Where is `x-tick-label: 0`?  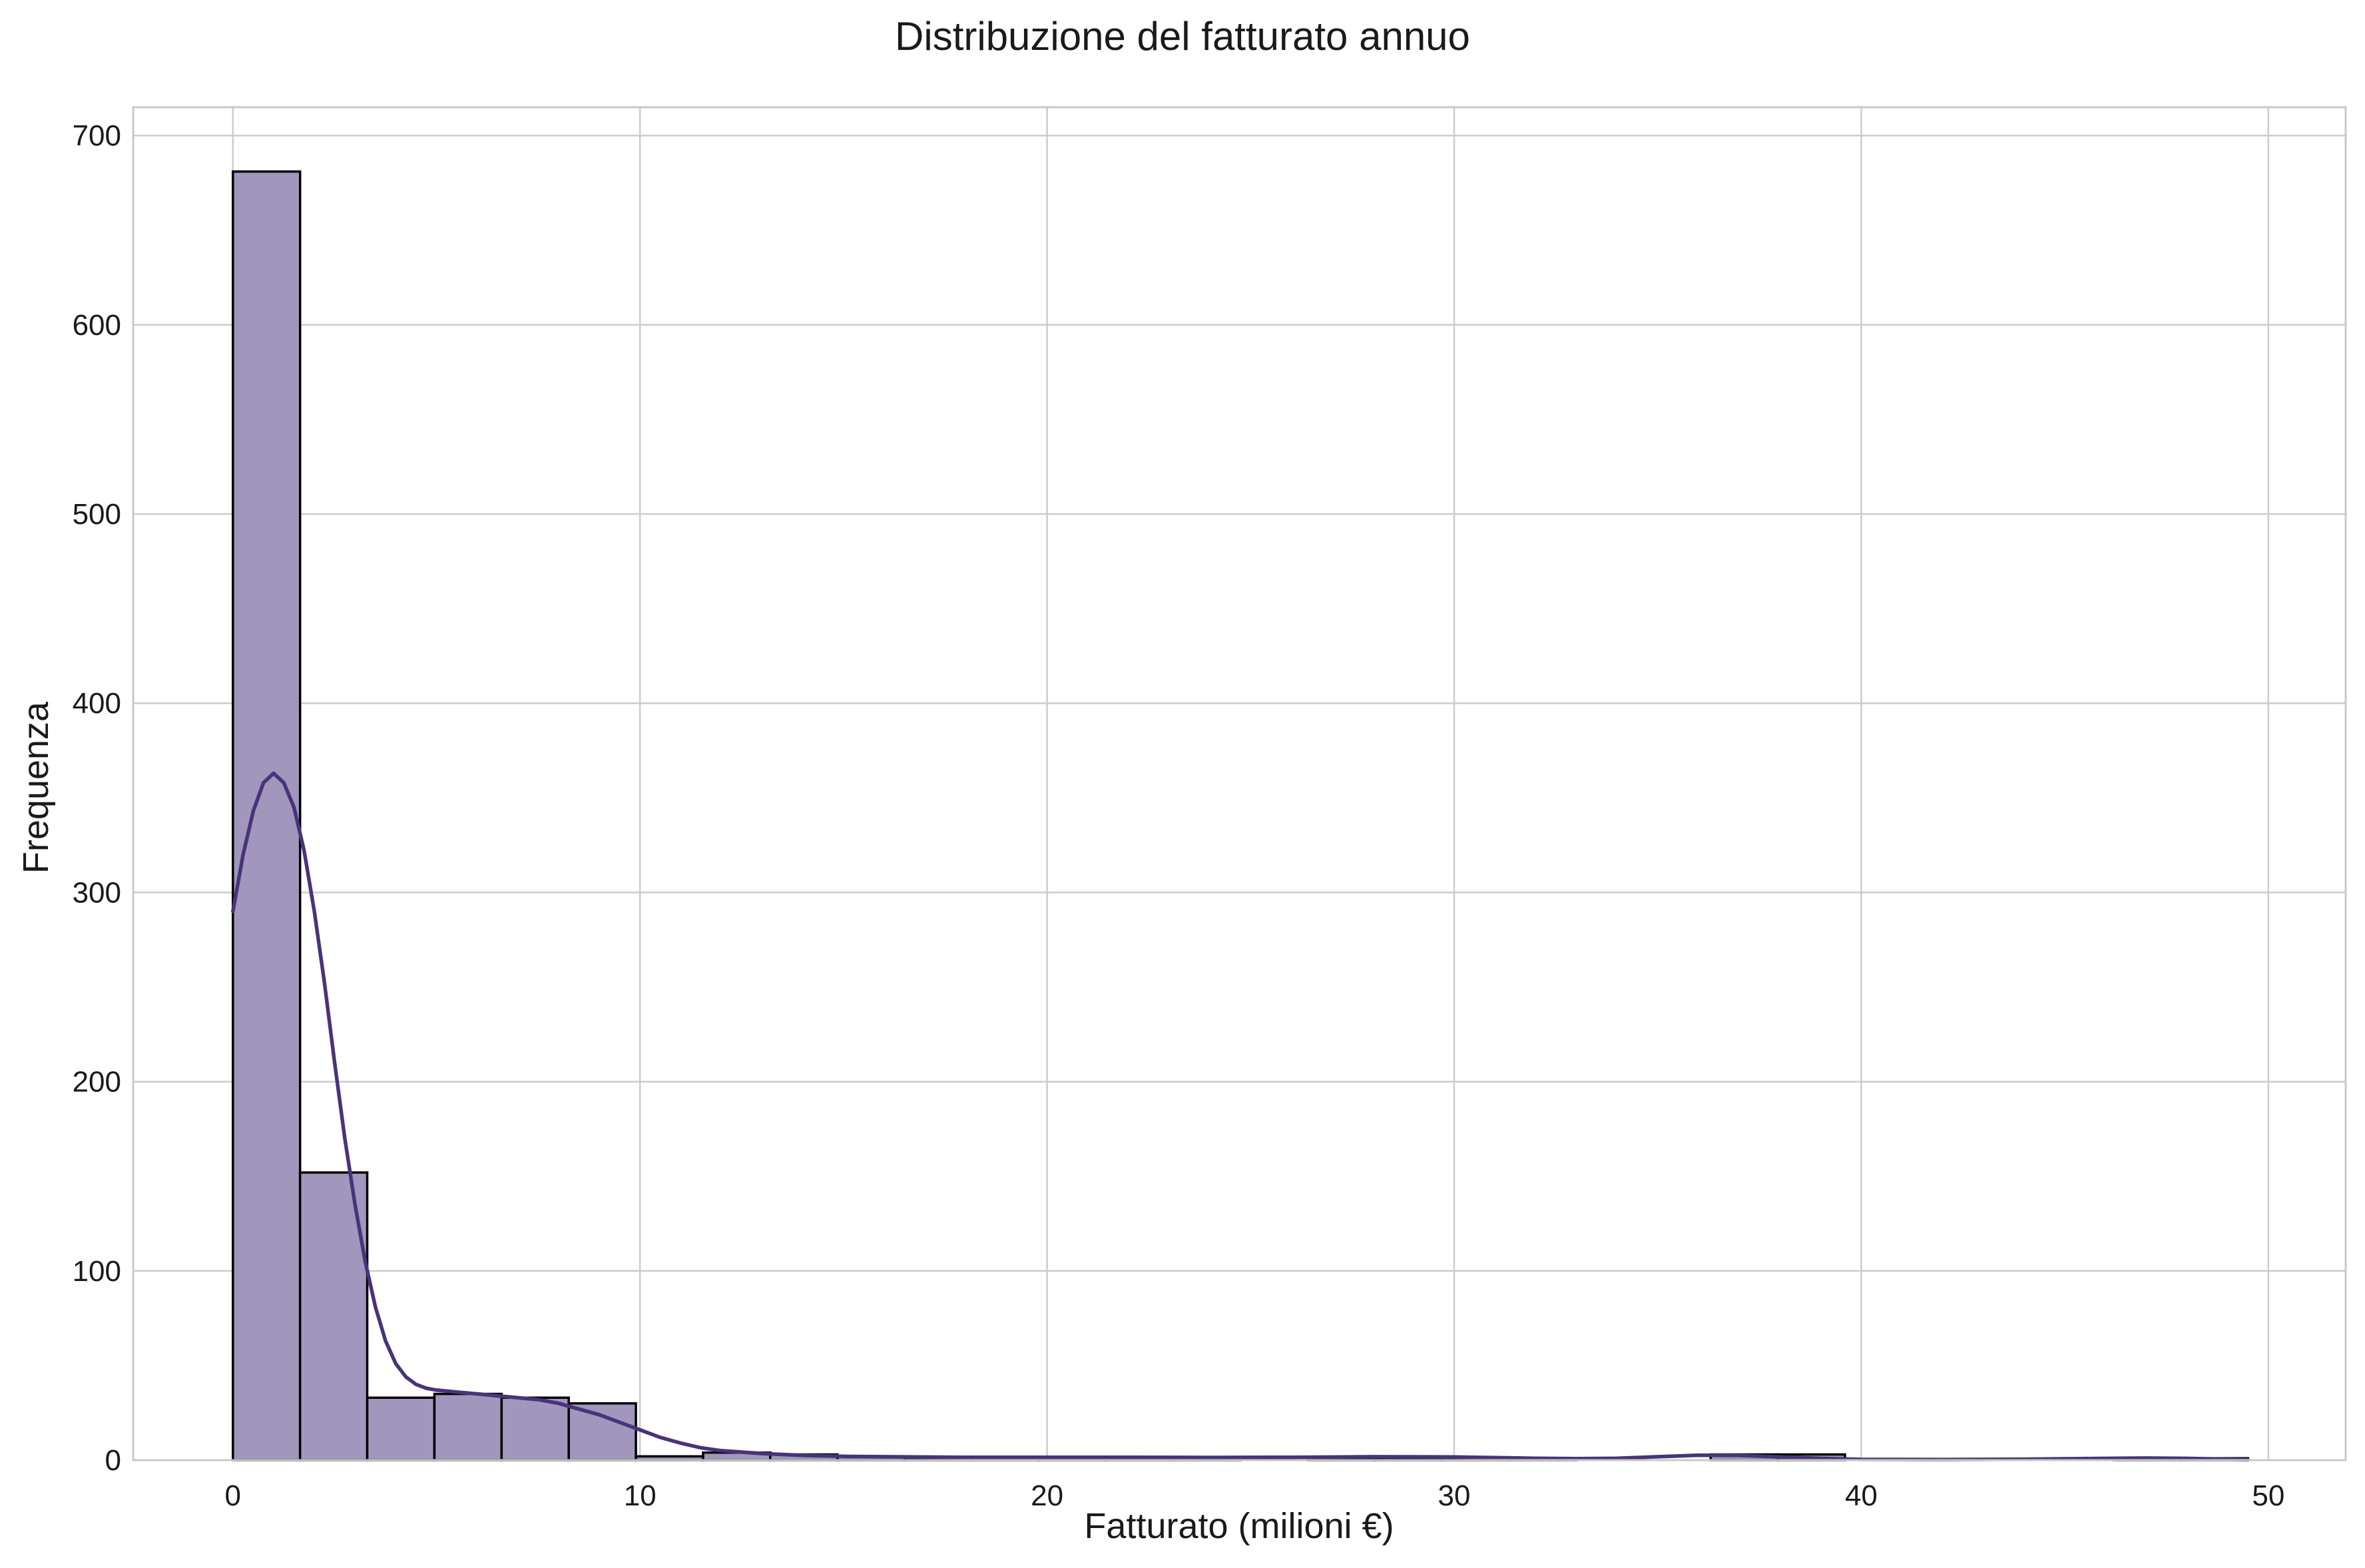
x-tick-label: 0 is located at coordinates (233, 1495).